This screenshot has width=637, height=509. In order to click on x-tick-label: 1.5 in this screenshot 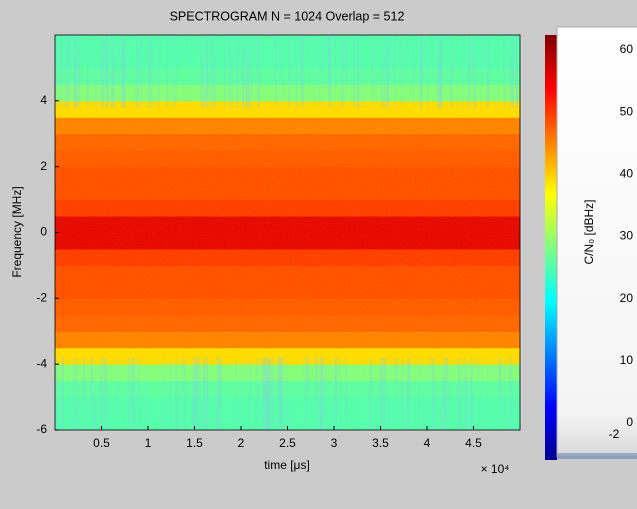, I will do `click(194, 443)`.